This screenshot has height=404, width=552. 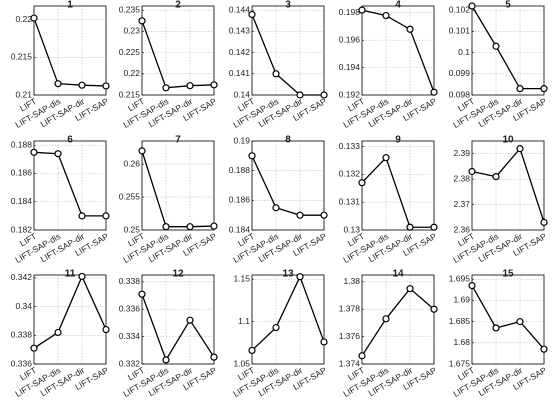 What do you see at coordinates (288, 140) in the screenshot?
I see `chart-title: 8` at bounding box center [288, 140].